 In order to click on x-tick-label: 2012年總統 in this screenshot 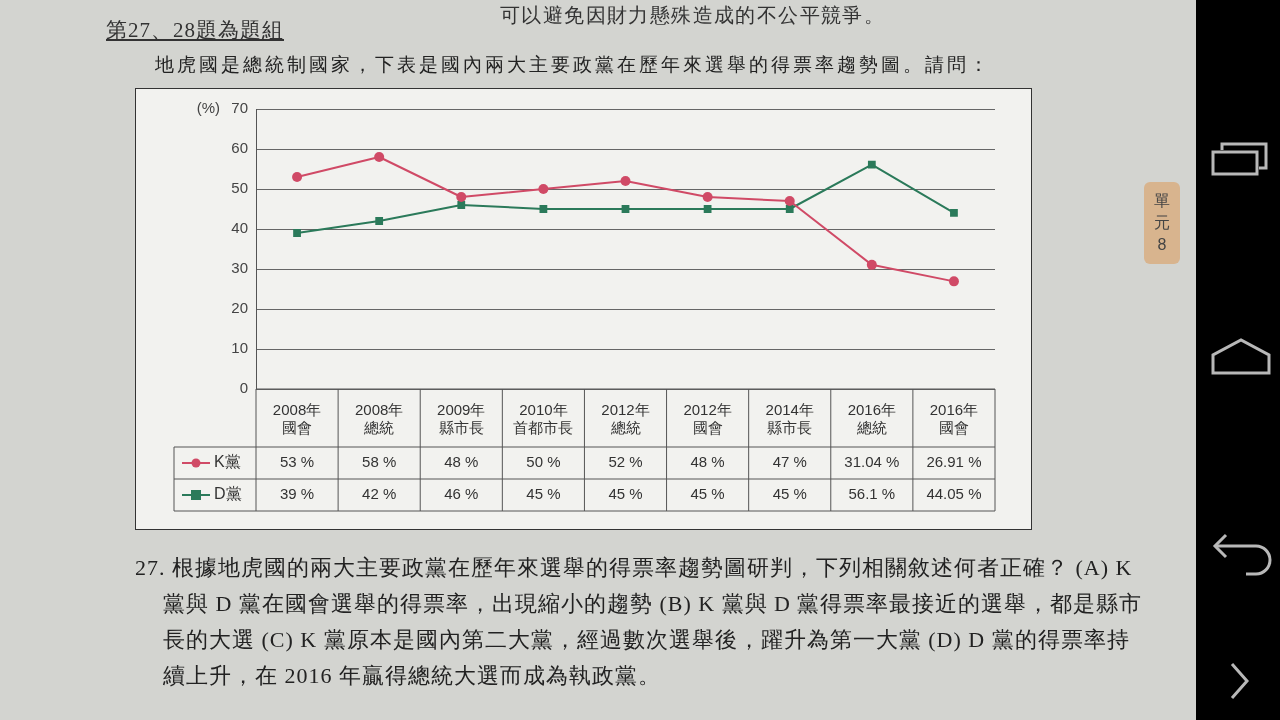, I will do `click(625, 418)`.